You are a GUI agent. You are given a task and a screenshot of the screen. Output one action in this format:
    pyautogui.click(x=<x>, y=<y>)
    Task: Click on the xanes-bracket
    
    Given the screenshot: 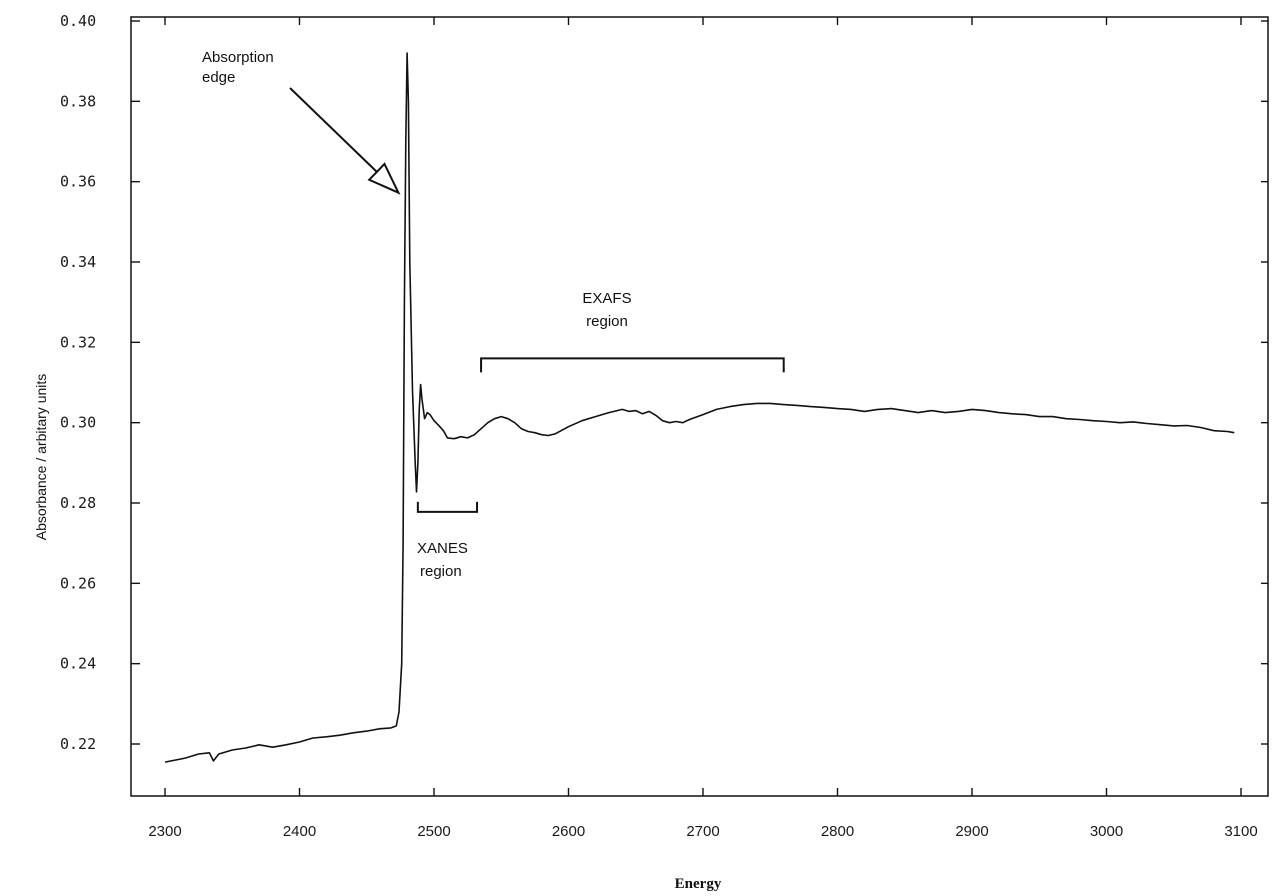 What is the action you would take?
    pyautogui.click(x=447, y=507)
    